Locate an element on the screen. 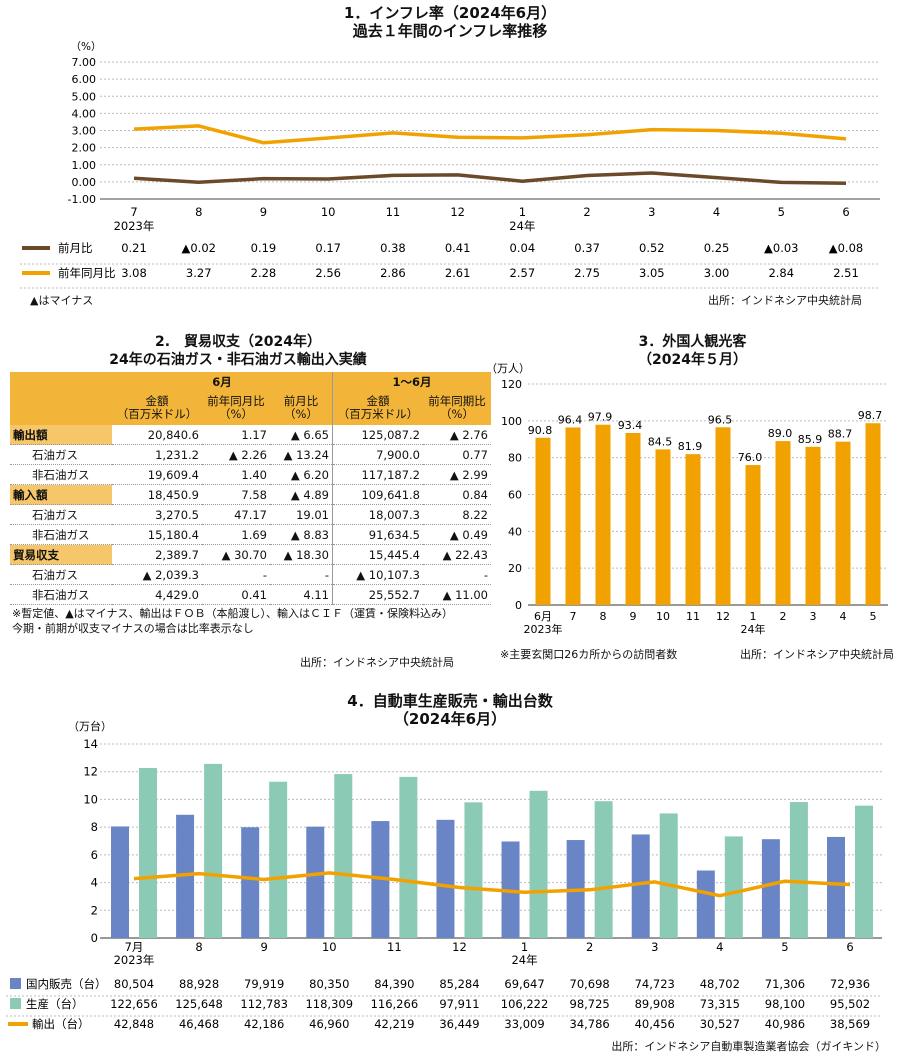 The height and width of the screenshot is (1055, 900). auto-table-value: 125,648 is located at coordinates (199, 1004).